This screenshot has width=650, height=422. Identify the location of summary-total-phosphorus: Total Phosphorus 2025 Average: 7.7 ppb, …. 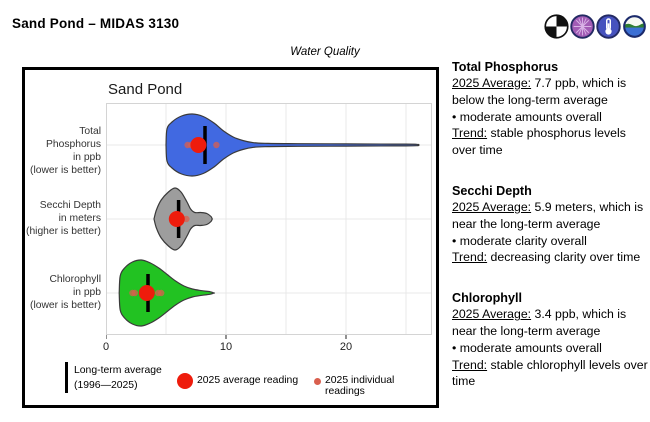
(550, 109).